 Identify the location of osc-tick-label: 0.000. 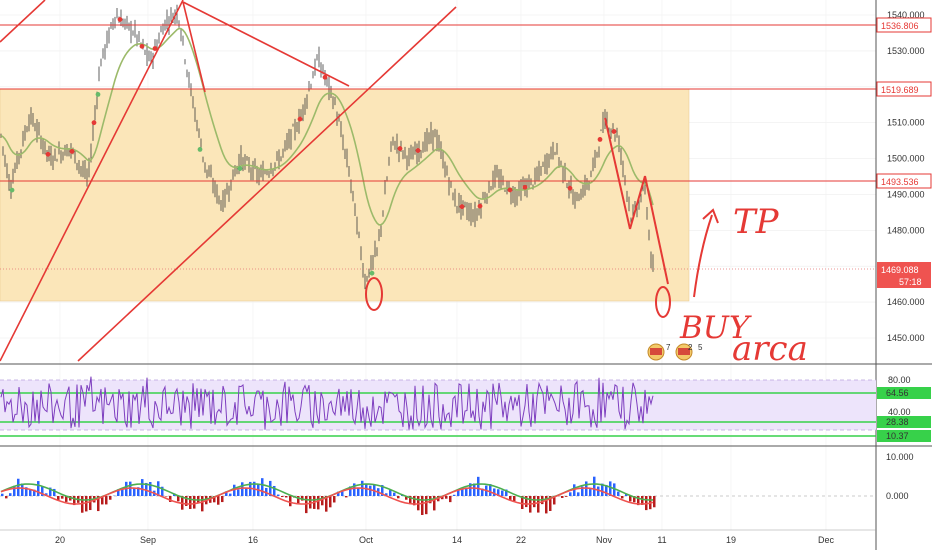
(897, 496).